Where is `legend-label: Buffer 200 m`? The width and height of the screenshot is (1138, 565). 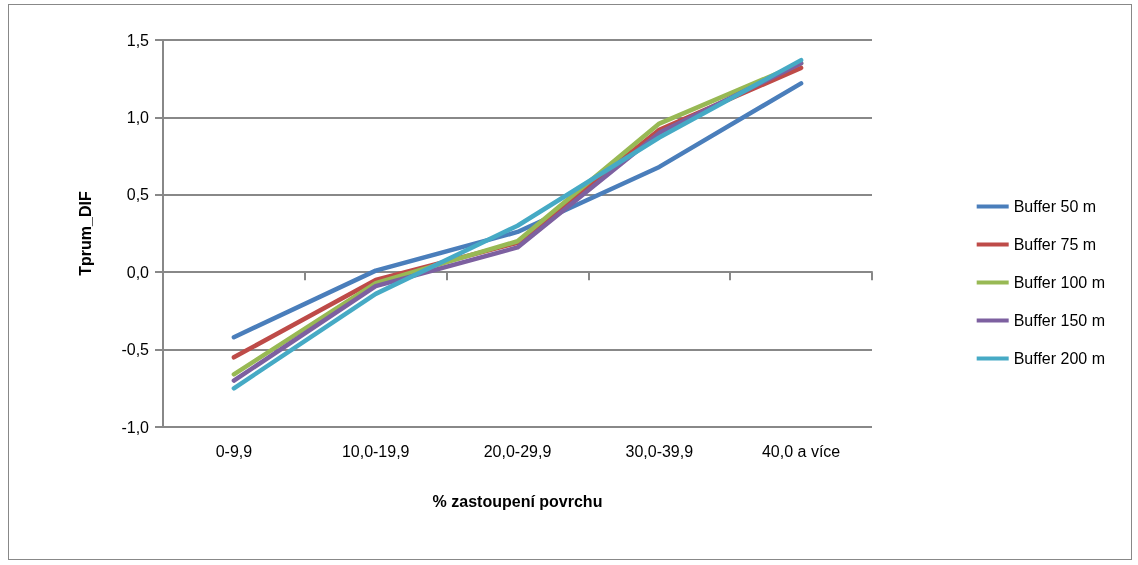 legend-label: Buffer 200 m is located at coordinates (1059, 358).